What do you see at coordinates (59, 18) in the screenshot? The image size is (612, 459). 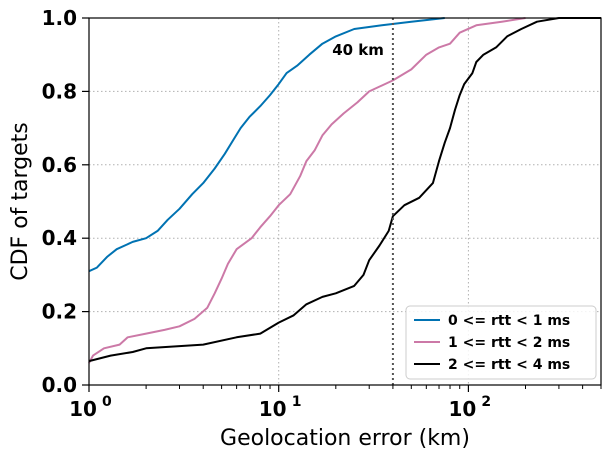 I see `y-tick-label: 1.0` at bounding box center [59, 18].